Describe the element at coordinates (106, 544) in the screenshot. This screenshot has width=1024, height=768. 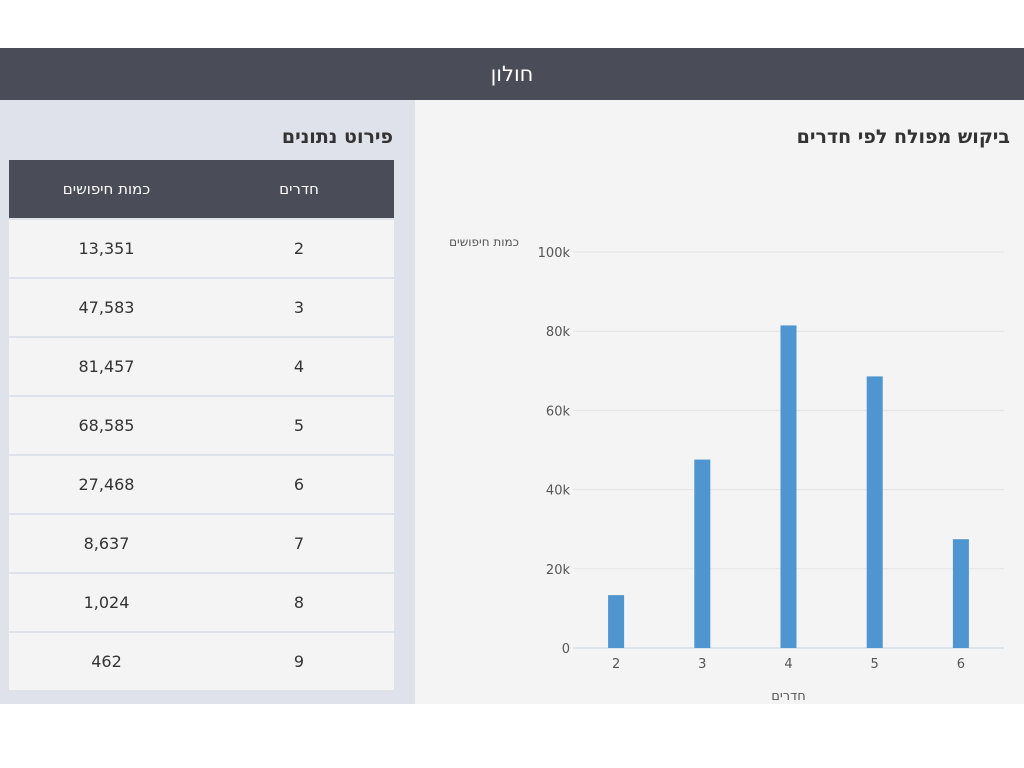
I see `cell-count: 8,637` at that location.